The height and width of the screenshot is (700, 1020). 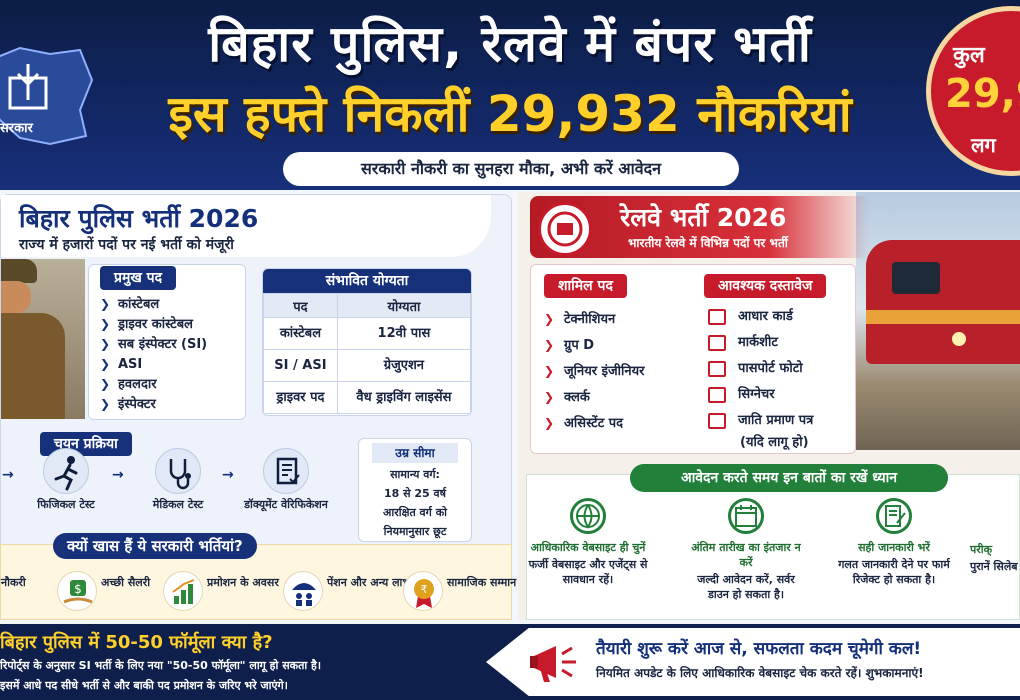 What do you see at coordinates (403, 305) in the screenshot?
I see `table-header: योग्यता` at bounding box center [403, 305].